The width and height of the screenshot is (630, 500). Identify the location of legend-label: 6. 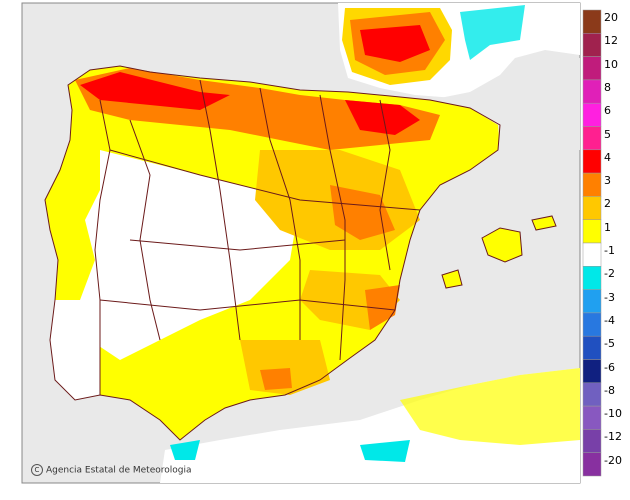
(607, 111).